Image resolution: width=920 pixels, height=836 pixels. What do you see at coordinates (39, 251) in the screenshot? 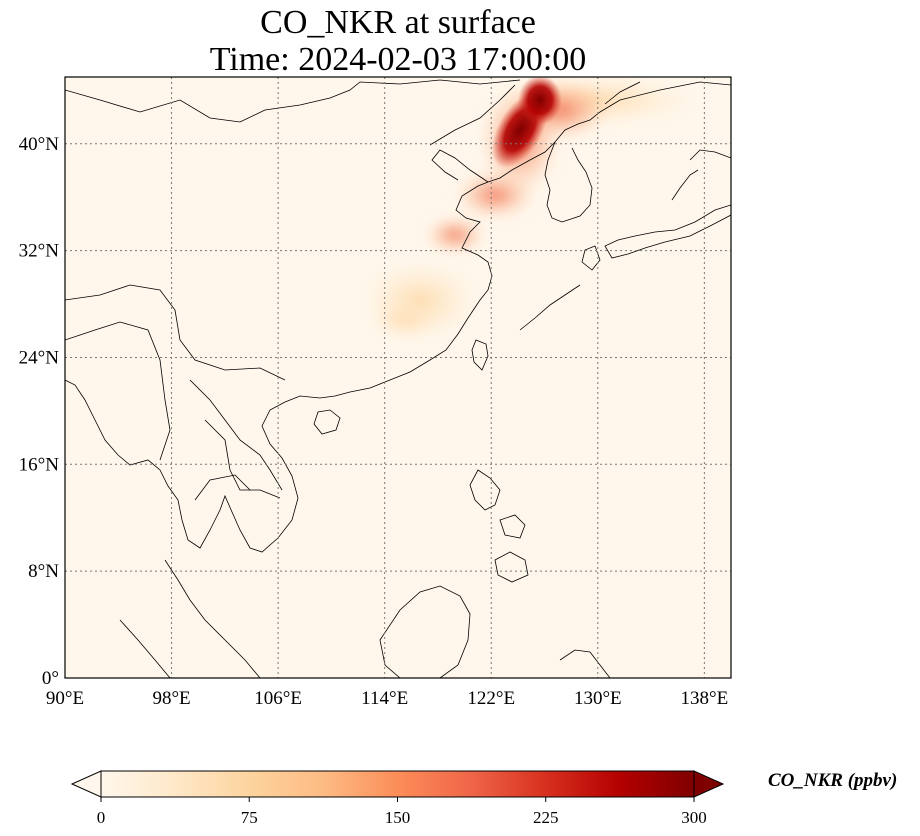
I see `latitude-tick-label: 32°N` at bounding box center [39, 251].